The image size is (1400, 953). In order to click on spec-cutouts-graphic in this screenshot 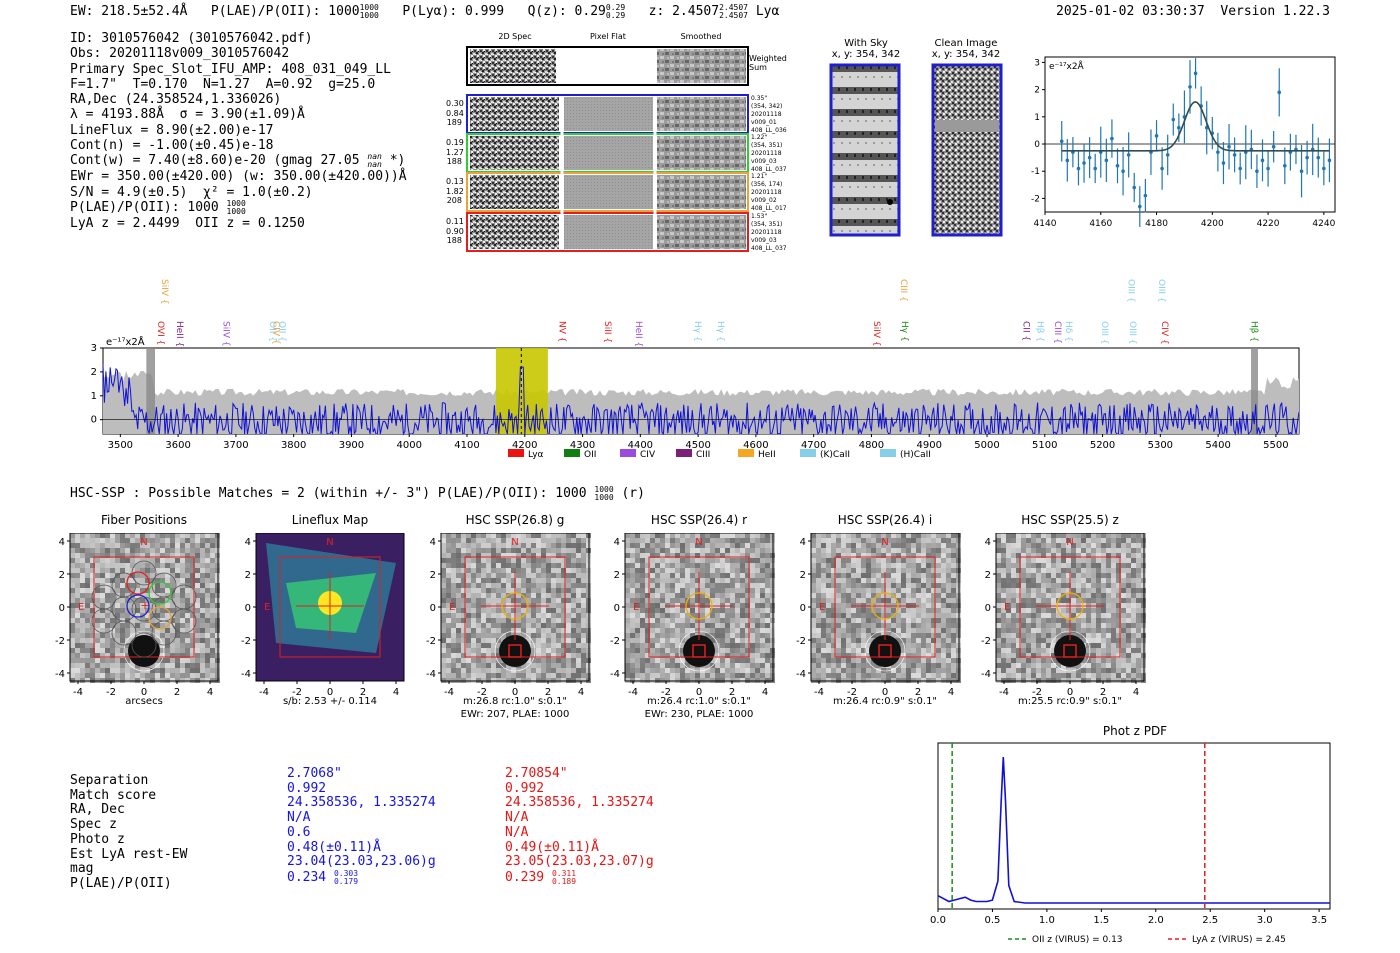, I will do `click(607, 149)`.